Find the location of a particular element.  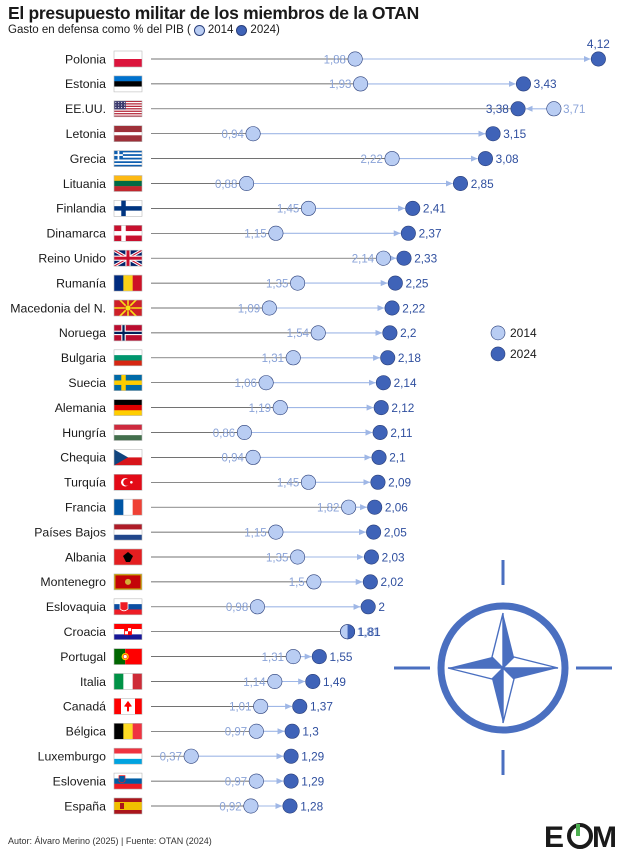

chart-row: Dinamarca 1,15 2,37 is located at coordinates (244, 233).